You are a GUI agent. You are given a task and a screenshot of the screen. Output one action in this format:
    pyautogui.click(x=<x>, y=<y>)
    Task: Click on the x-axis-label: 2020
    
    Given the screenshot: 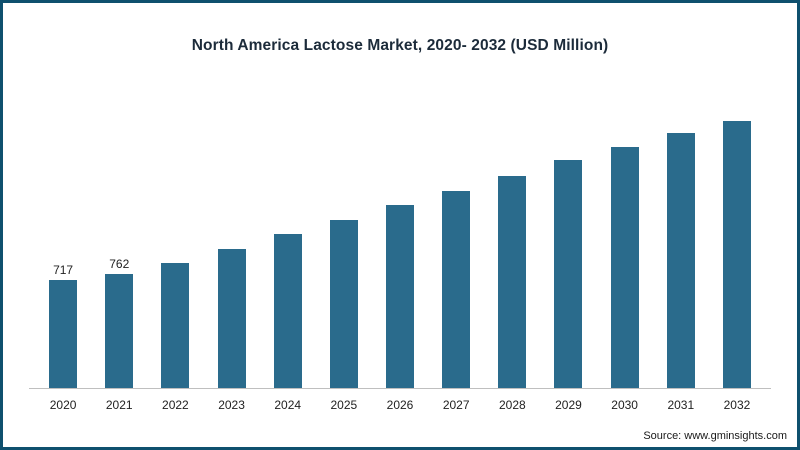 What is the action you would take?
    pyautogui.click(x=63, y=405)
    